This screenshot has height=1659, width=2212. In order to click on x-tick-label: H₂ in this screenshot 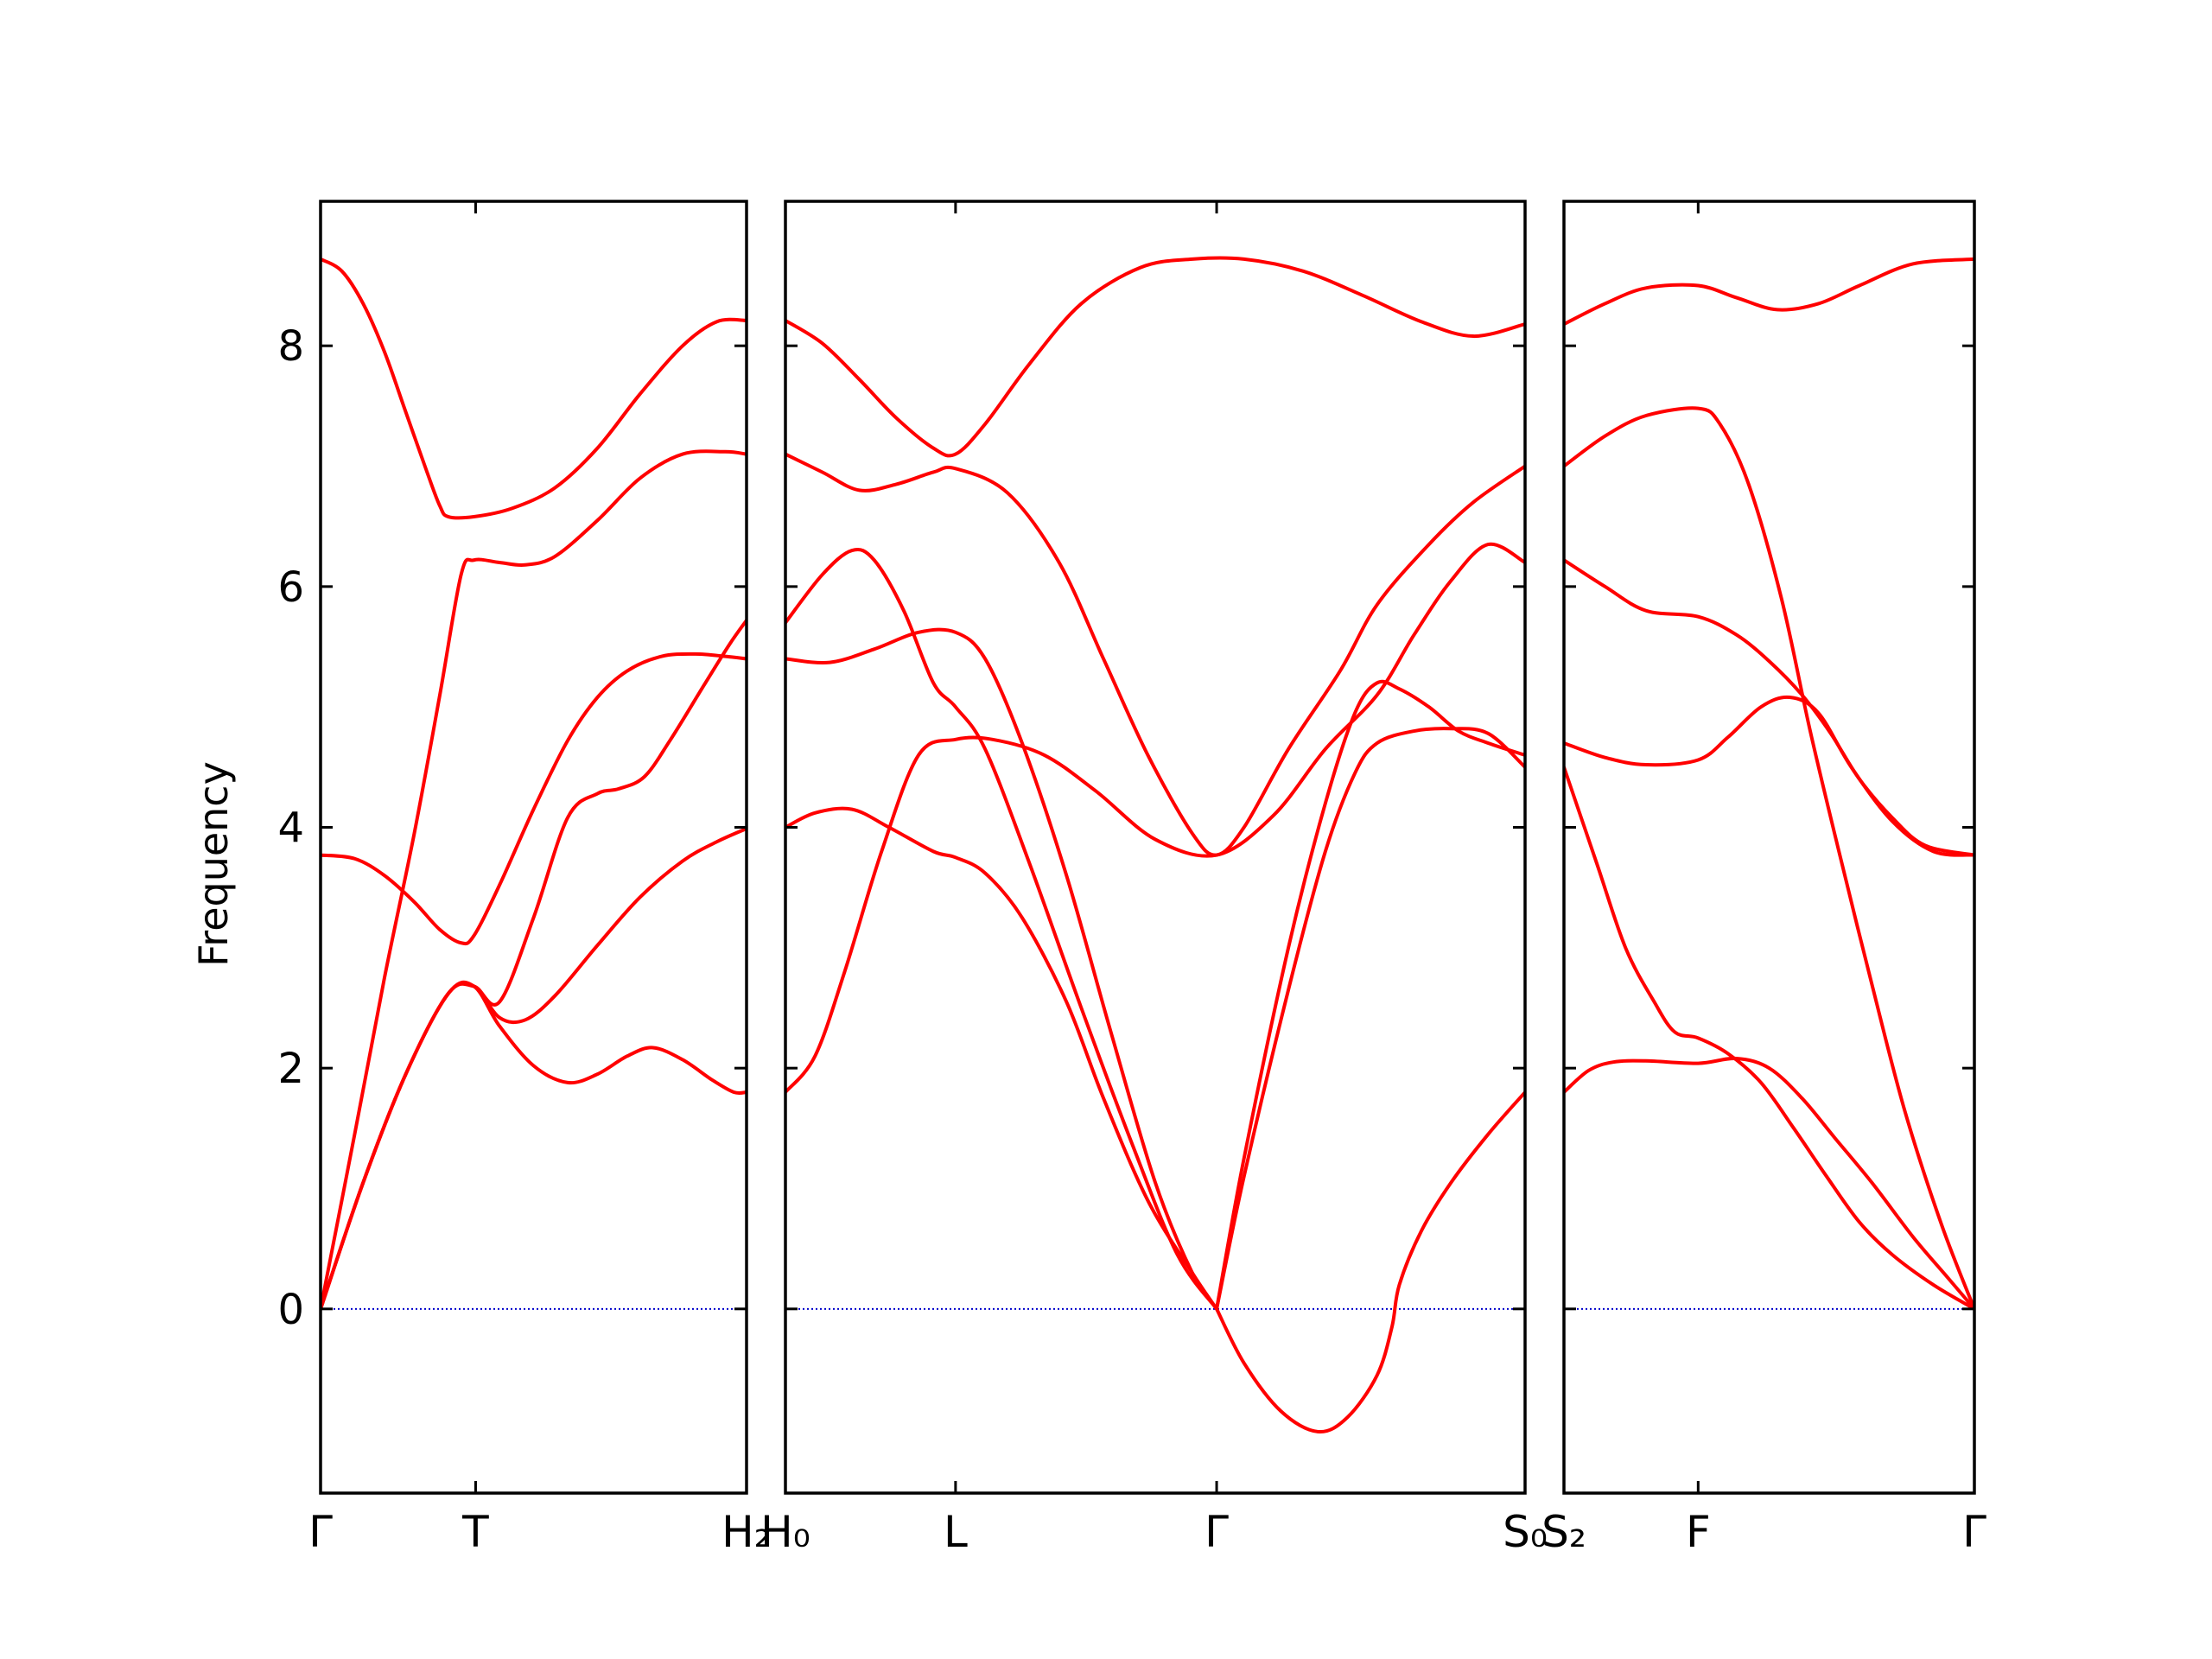, I will do `click(746, 1532)`.